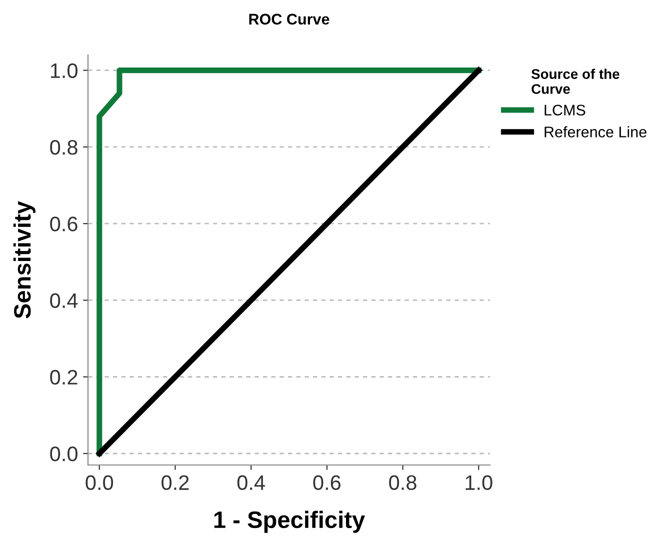 This screenshot has width=654, height=545. Describe the element at coordinates (175, 482) in the screenshot. I see `x-tick-label: 0.2` at that location.